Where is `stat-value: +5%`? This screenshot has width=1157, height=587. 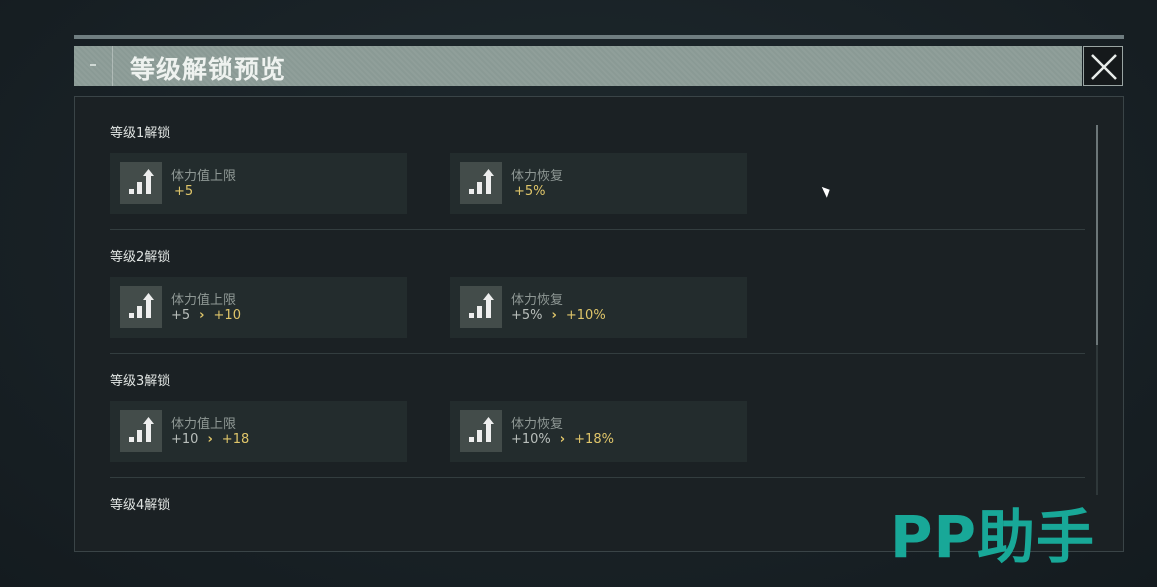 stat-value: +5% is located at coordinates (528, 191).